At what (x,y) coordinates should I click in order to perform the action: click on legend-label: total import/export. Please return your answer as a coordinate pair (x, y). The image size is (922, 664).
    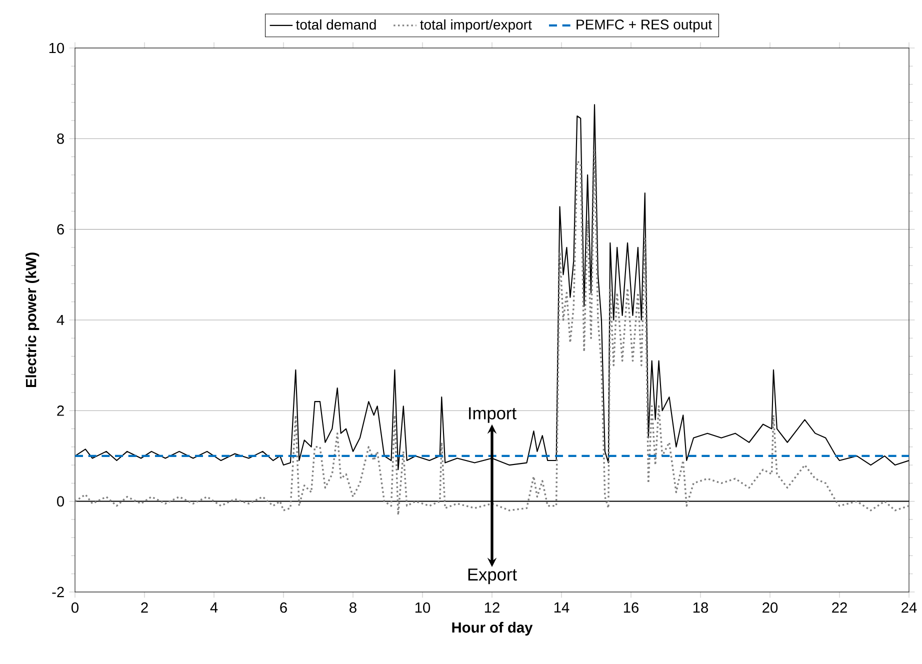
    Looking at the image, I should click on (476, 25).